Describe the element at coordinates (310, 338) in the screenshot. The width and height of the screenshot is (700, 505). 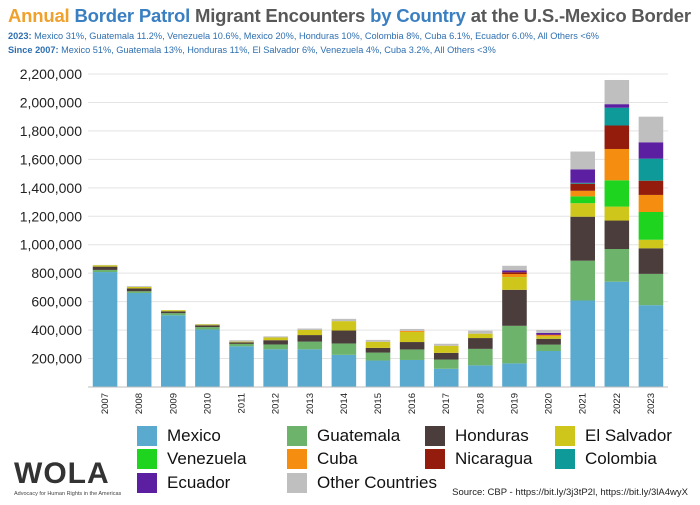
I see `bar-segment-honduras-2013` at that location.